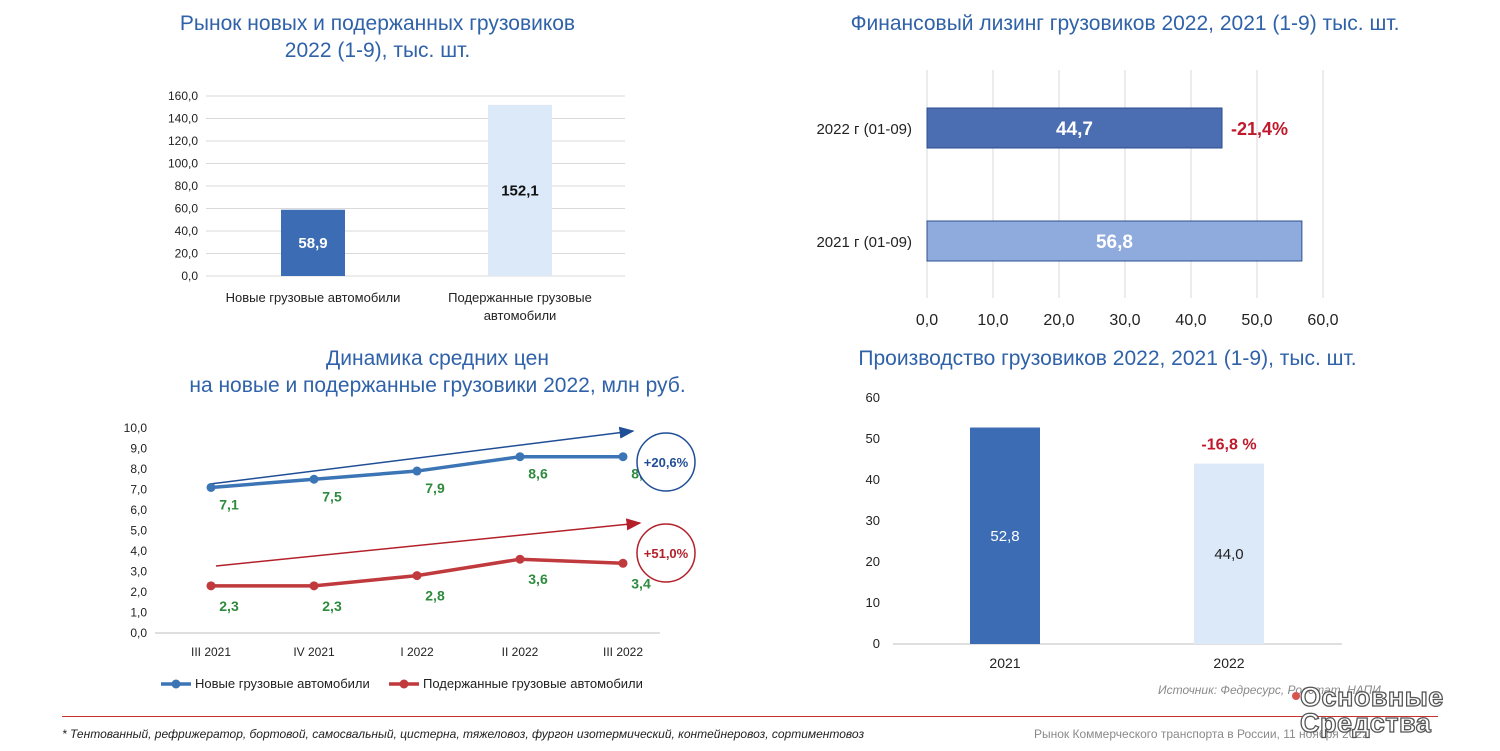 The width and height of the screenshot is (1500, 751). What do you see at coordinates (183, 96) in the screenshot?
I see `market-y-tick-label: 160,0` at bounding box center [183, 96].